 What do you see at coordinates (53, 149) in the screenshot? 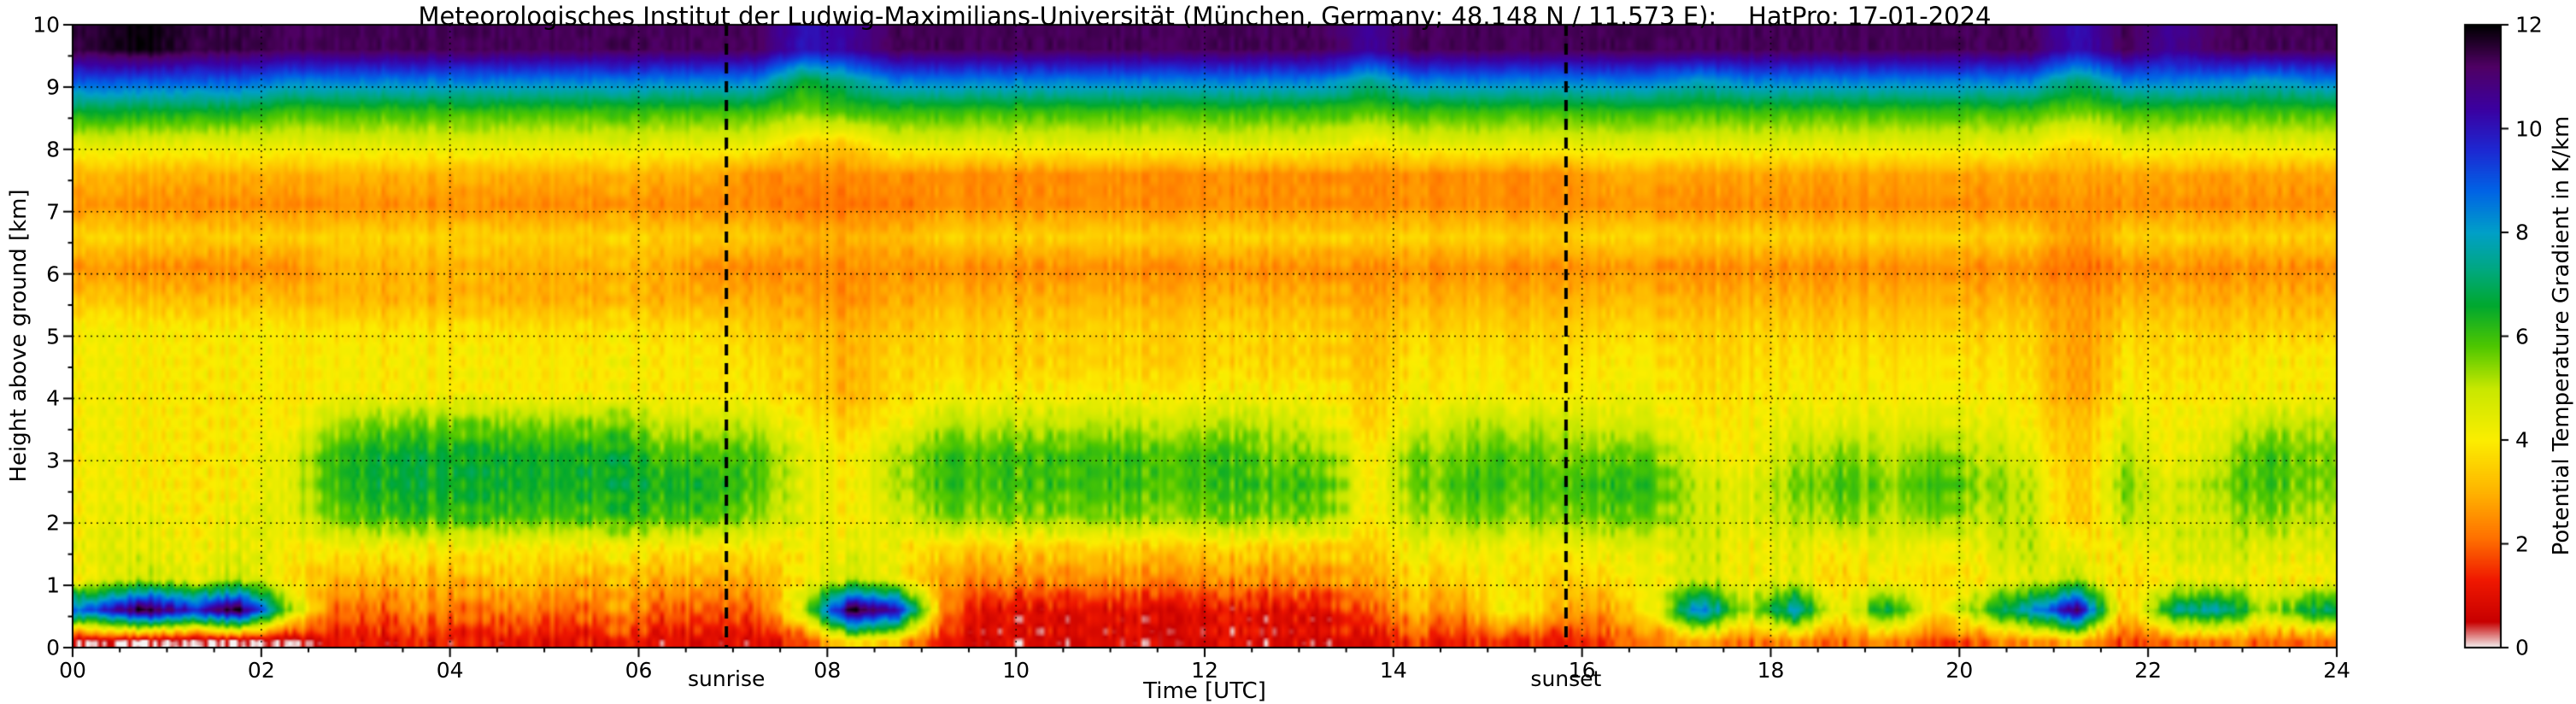
I see `y-tick-label: 8` at bounding box center [53, 149].